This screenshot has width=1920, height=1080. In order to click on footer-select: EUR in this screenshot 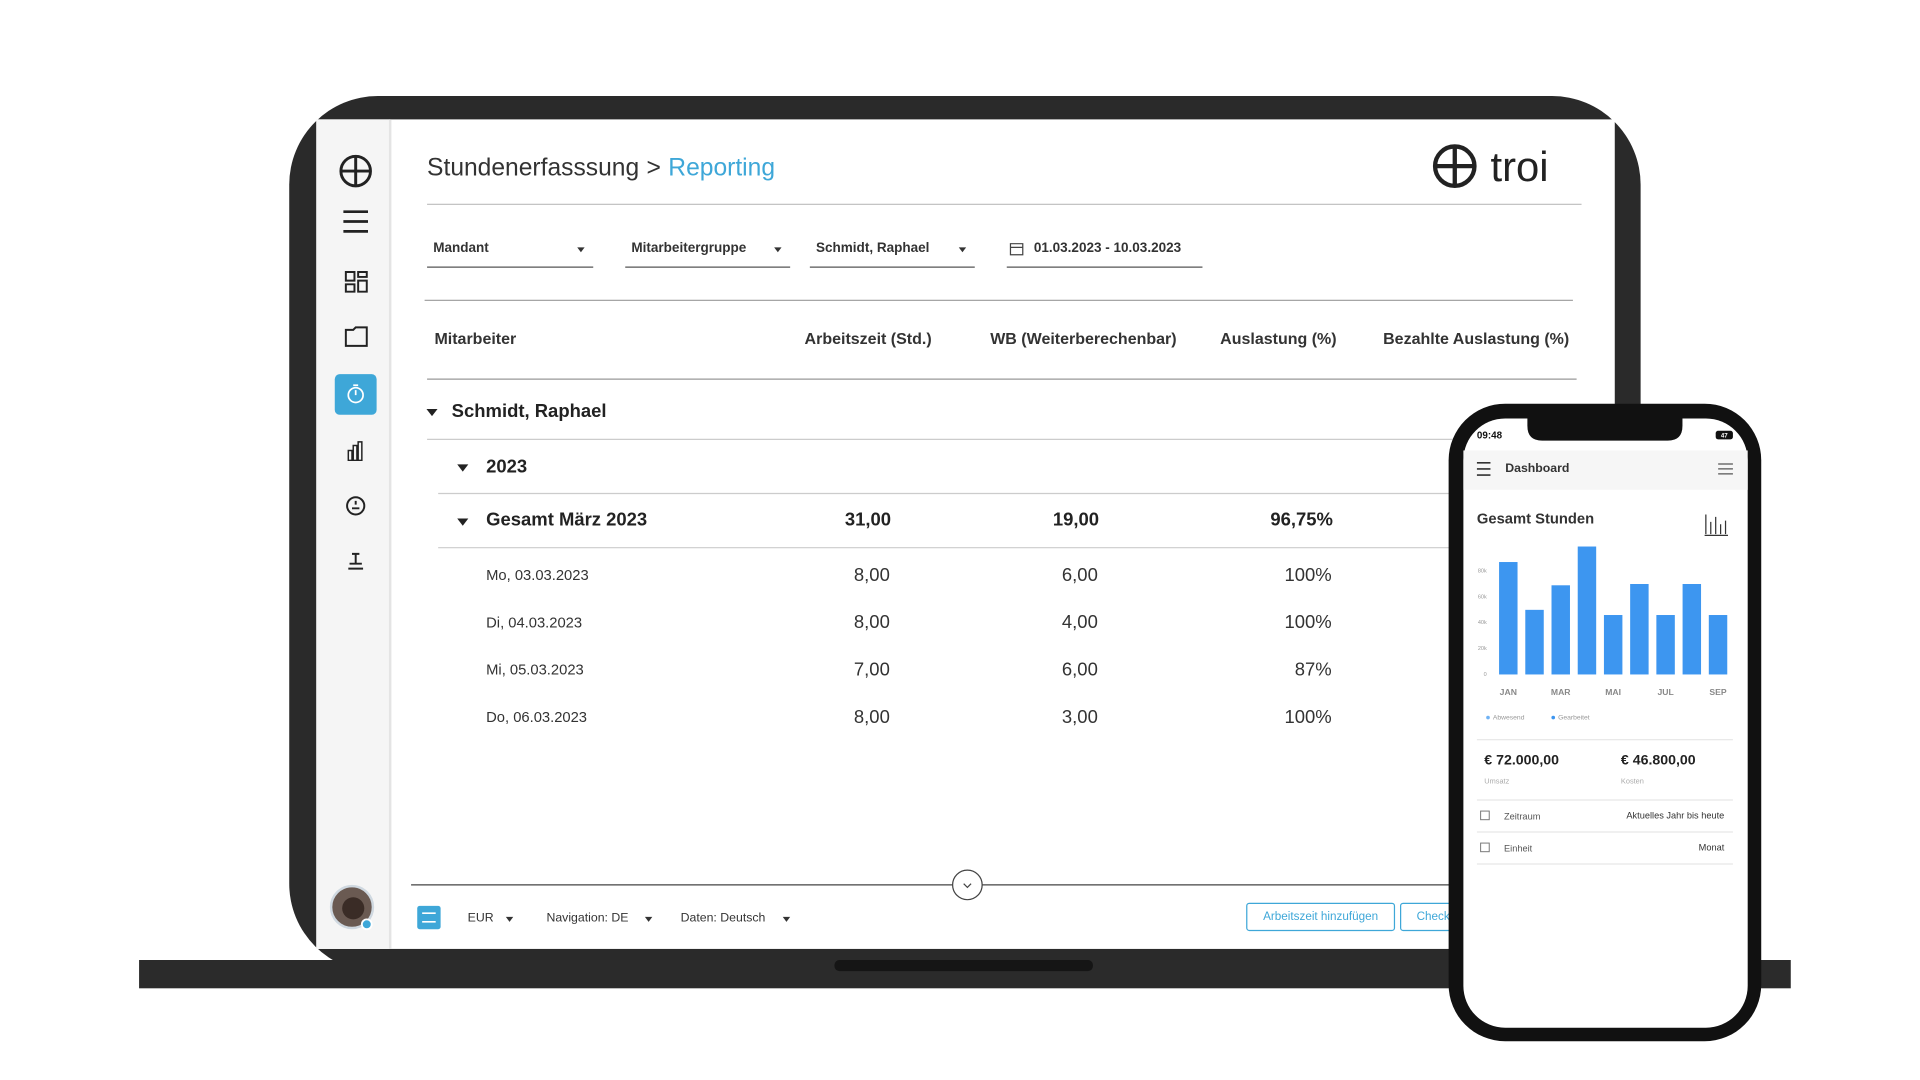, I will do `click(481, 917)`.